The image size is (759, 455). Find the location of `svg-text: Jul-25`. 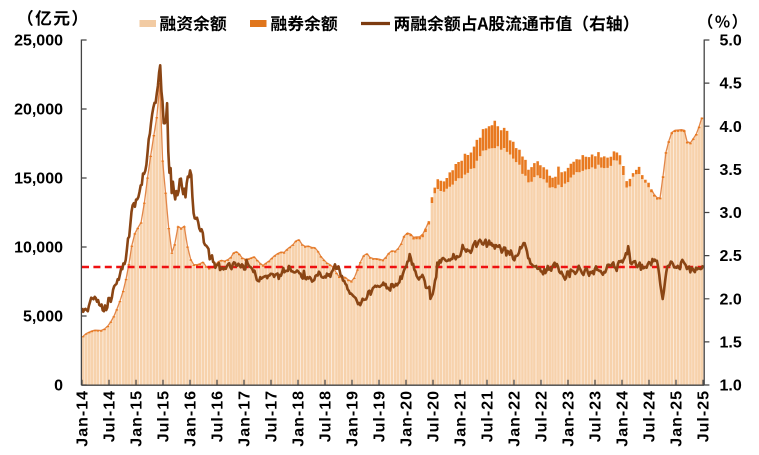

svg-text: Jul-25 is located at coordinates (704, 416).